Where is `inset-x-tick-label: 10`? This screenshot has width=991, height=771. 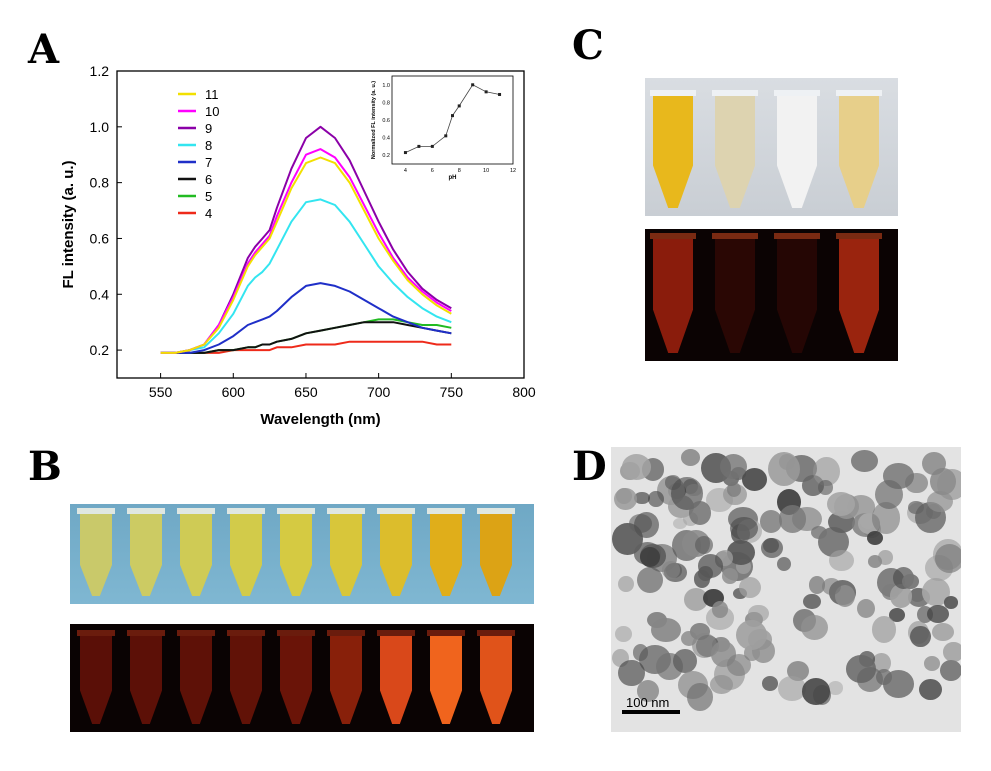 inset-x-tick-label: 10 is located at coordinates (486, 171).